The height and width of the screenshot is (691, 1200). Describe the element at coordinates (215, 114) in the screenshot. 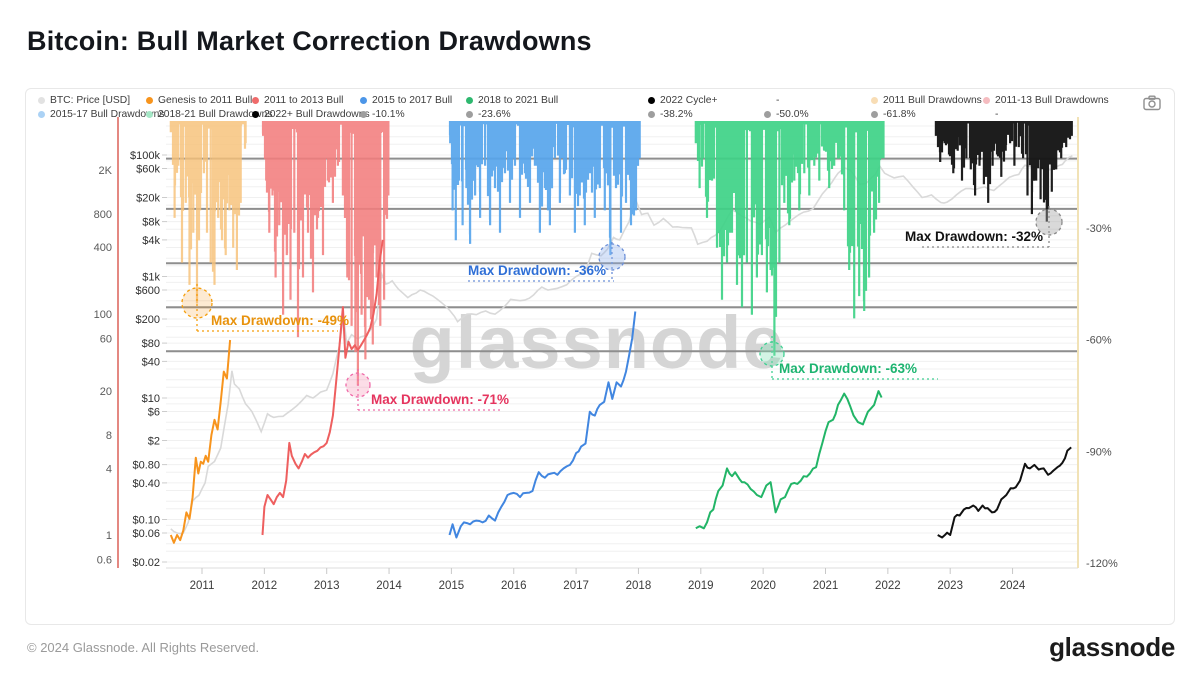

I see `legend-label: 2018-21 Bull Drawdowns` at that location.